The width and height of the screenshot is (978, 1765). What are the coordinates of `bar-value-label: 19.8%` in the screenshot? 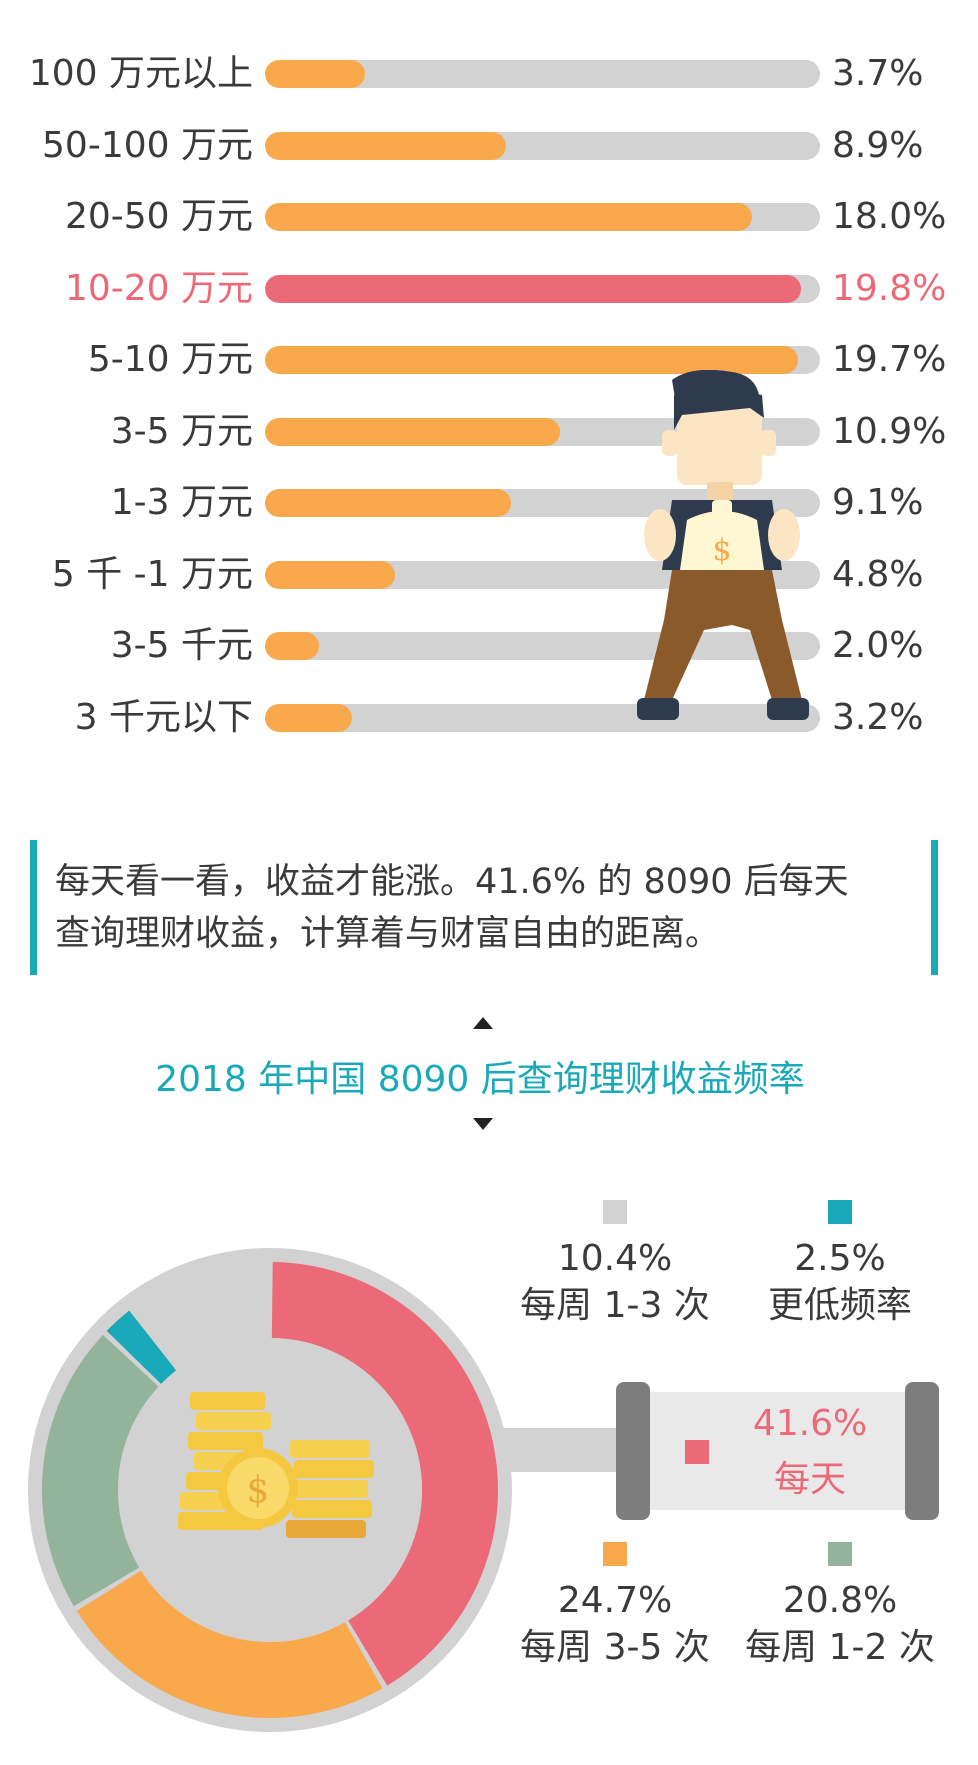 It's located at (889, 288).